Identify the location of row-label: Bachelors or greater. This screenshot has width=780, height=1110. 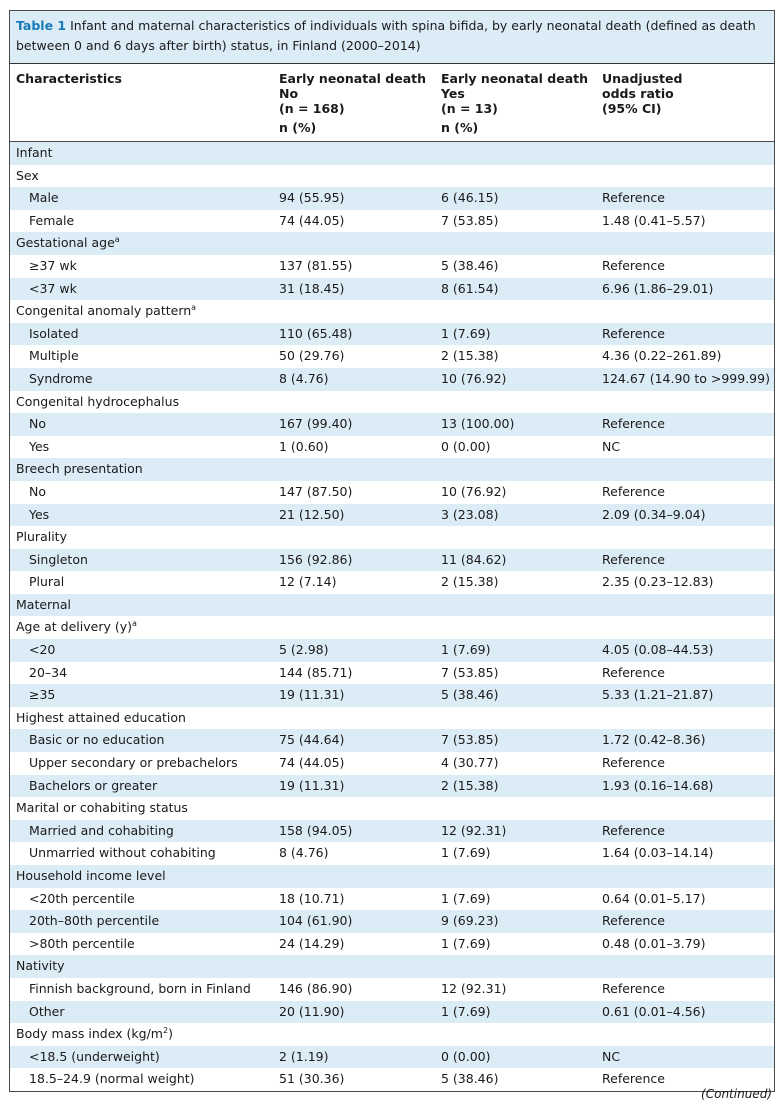
(93, 786).